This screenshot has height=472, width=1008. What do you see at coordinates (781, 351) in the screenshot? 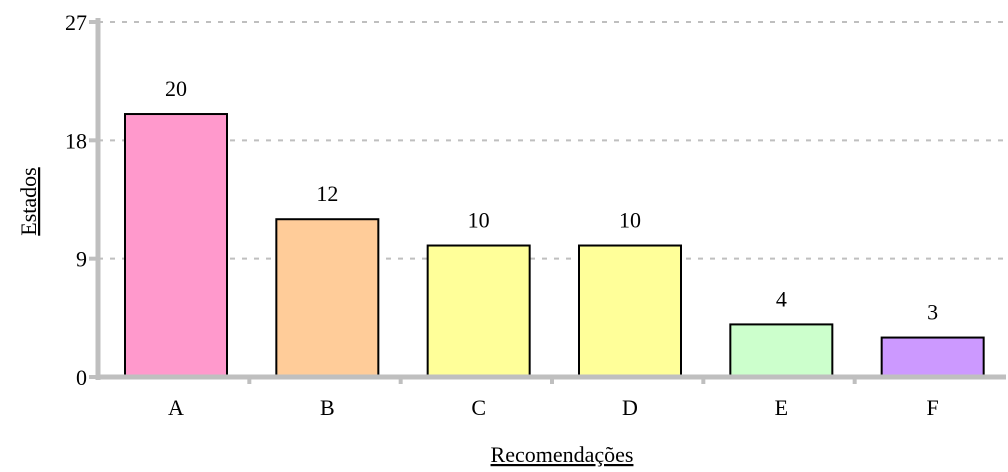
I see `bar-e` at bounding box center [781, 351].